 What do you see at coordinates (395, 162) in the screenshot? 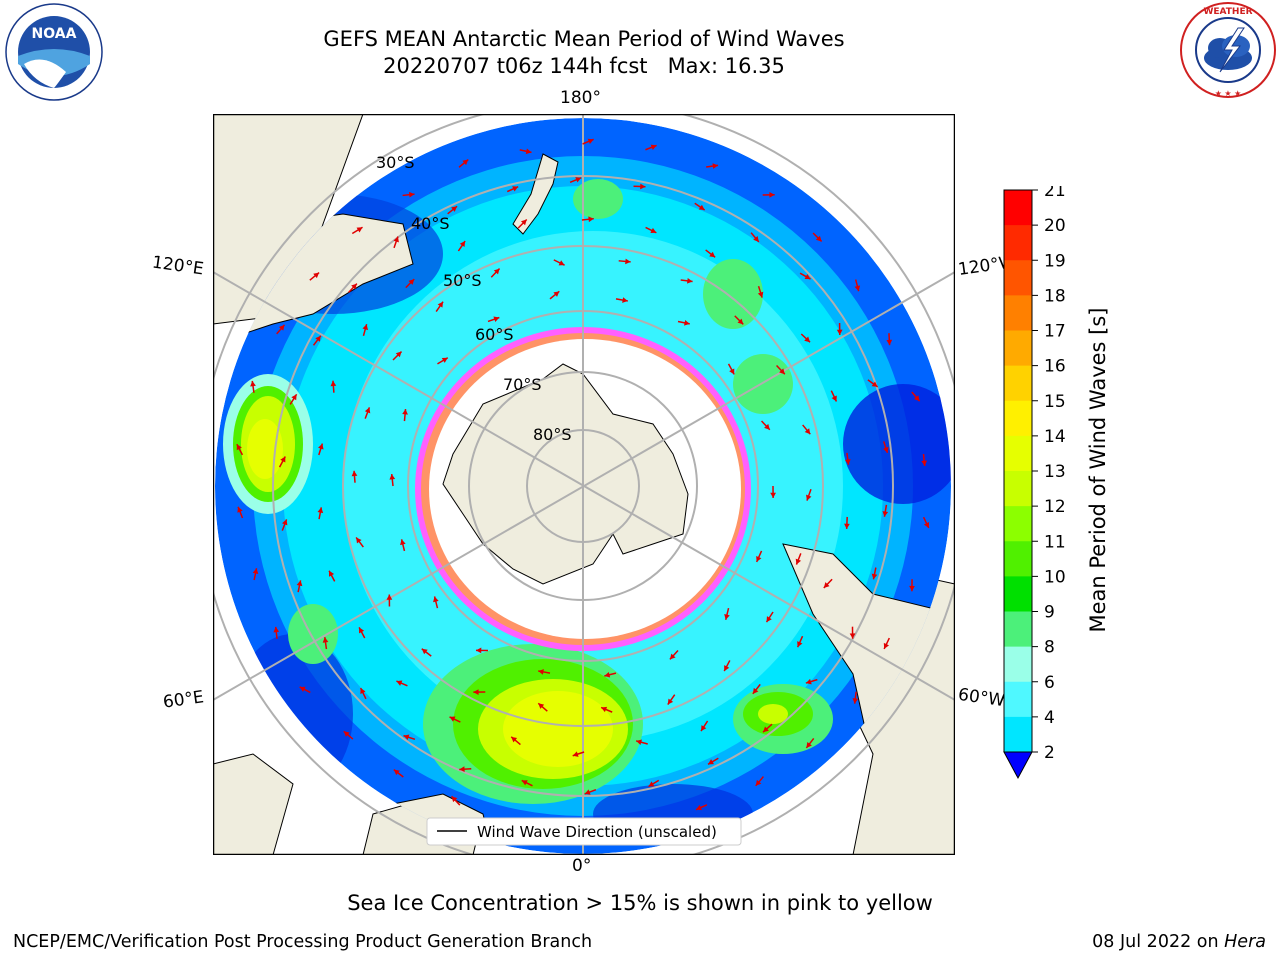
I see `lat-label-30s: 30°S` at bounding box center [395, 162].